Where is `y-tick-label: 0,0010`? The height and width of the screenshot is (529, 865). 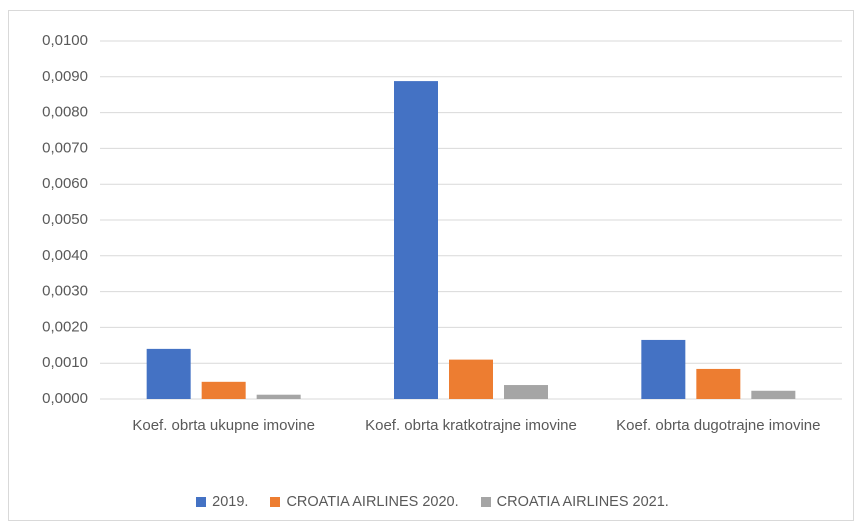 y-tick-label: 0,0010 is located at coordinates (65, 362).